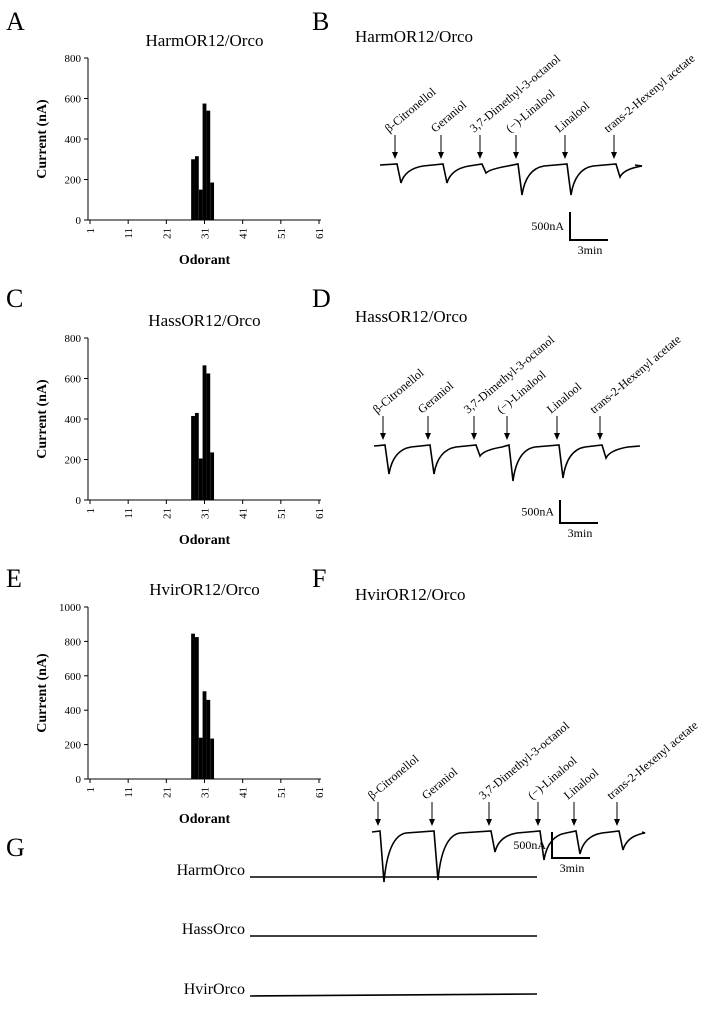 This screenshot has height=1011, width=714. What do you see at coordinates (410, 594) in the screenshot?
I see `trace-title: HvirOR12/Orco` at bounding box center [410, 594].